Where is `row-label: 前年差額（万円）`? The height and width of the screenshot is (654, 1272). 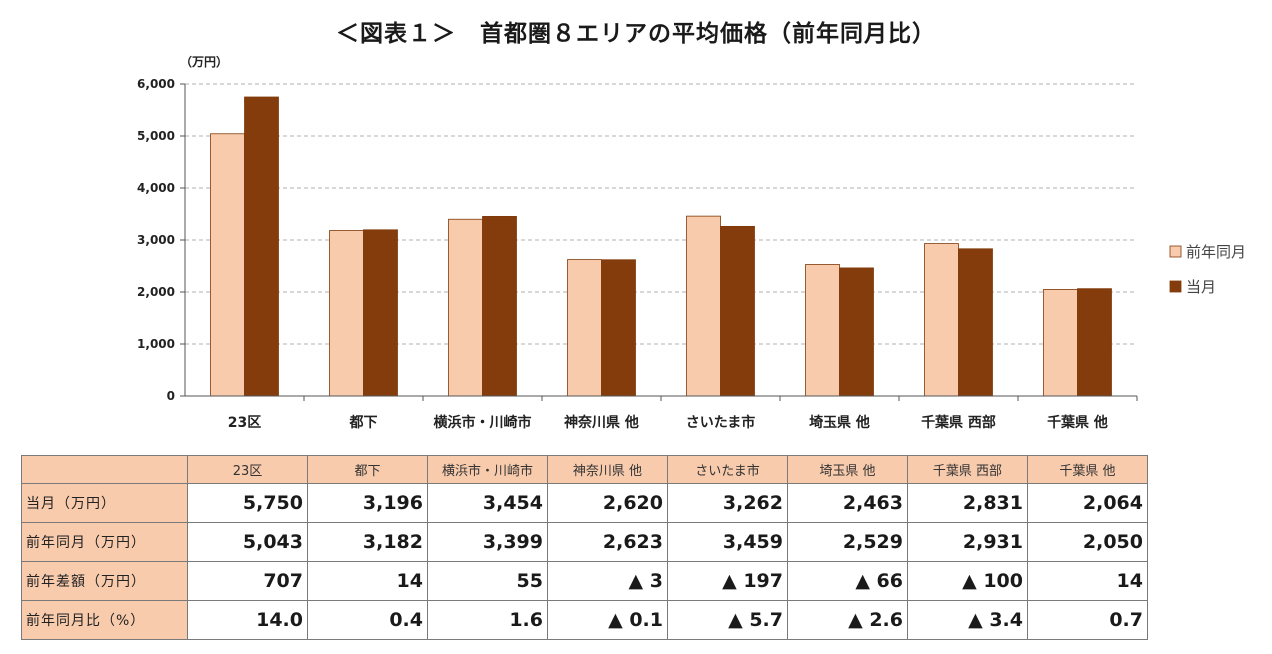
row-label: 前年差額（万円） is located at coordinates (104, 581).